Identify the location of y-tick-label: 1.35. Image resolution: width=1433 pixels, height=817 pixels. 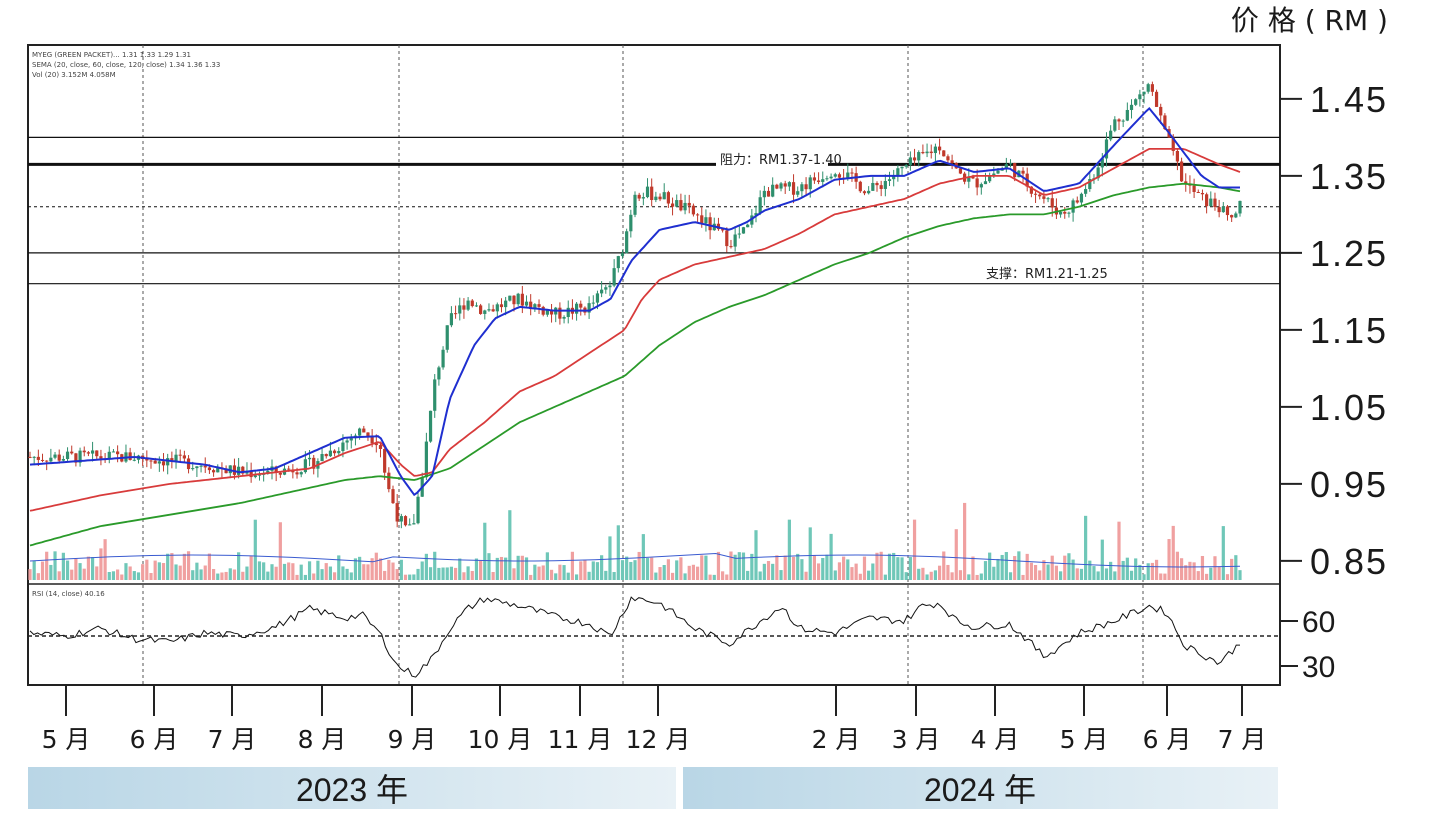
(1349, 176).